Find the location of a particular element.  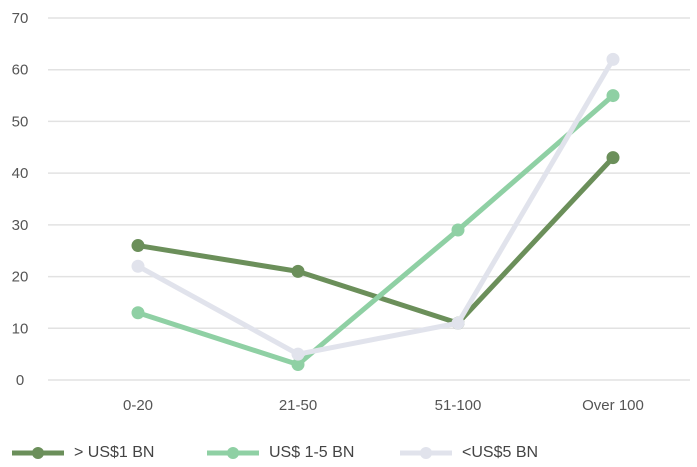

legend: > US$1 BN US$ 1-5 BN <US$5 BN is located at coordinates (348, 453).